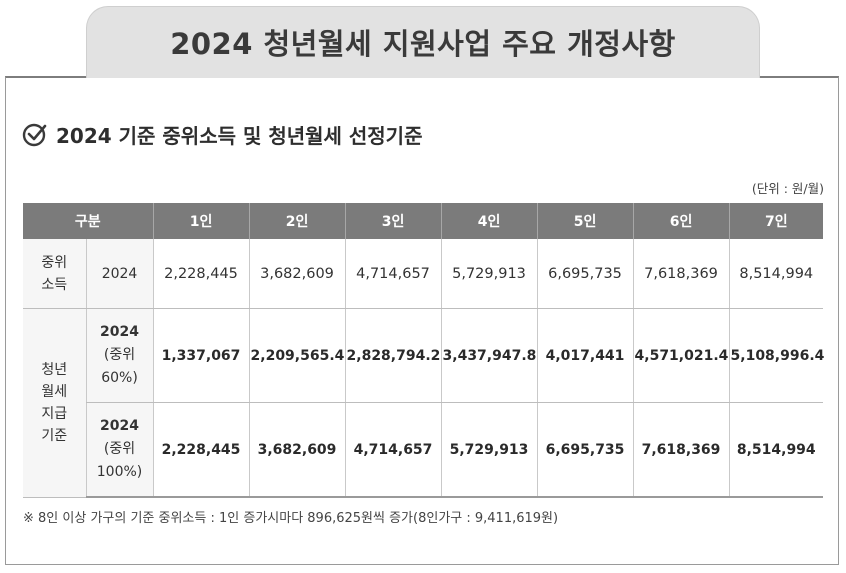 The height and width of the screenshot is (573, 846). I want to click on table-header-row: 구분 1인 2인 3인 4인 5인 6인 7인, so click(423, 221).